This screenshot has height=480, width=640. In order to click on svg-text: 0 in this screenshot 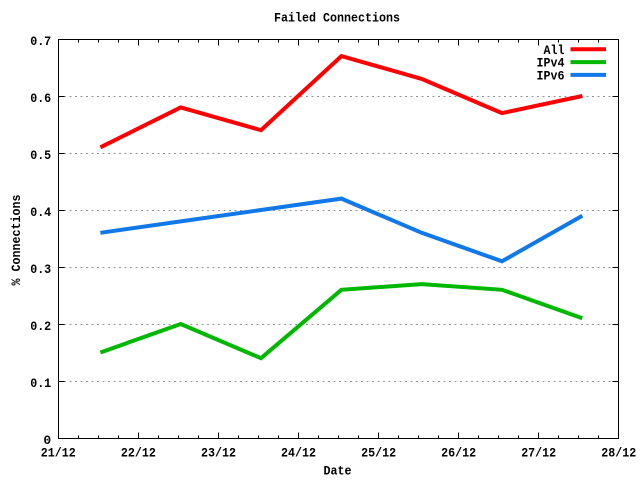, I will do `click(47, 440)`.